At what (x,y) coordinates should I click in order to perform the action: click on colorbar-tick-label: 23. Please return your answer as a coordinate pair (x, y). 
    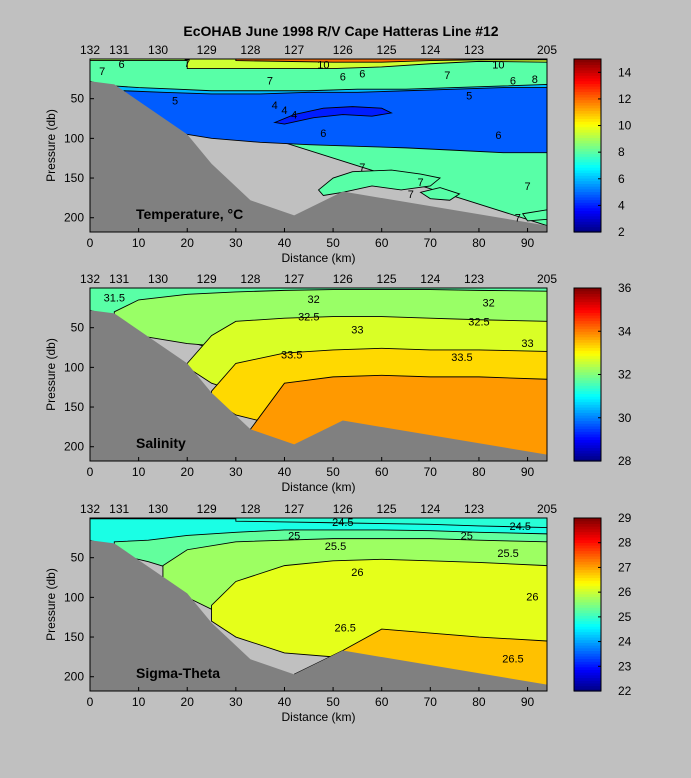
    Looking at the image, I should click on (625, 666).